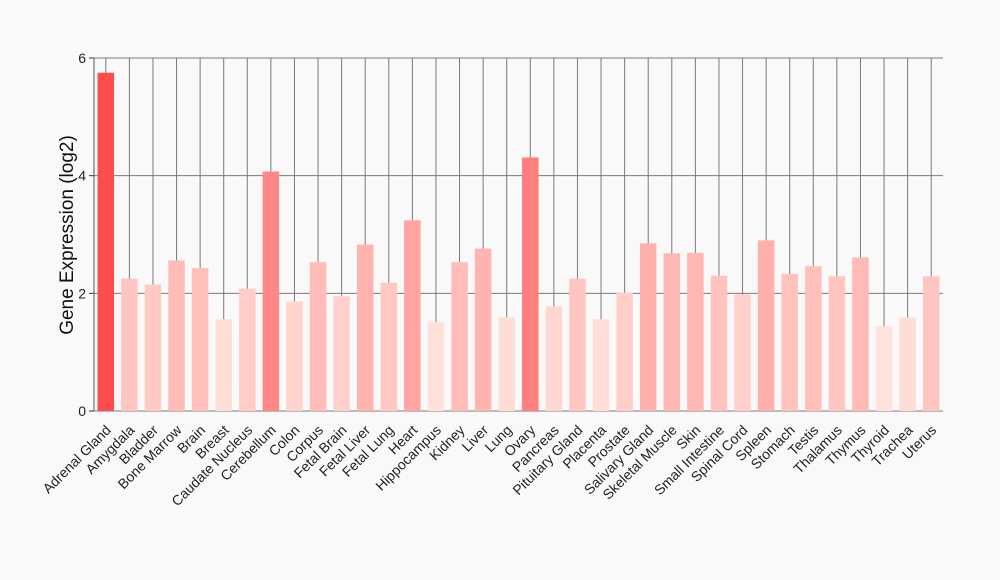 The image size is (1000, 580). What do you see at coordinates (82, 58) in the screenshot?
I see `y-tick-label: 6` at bounding box center [82, 58].